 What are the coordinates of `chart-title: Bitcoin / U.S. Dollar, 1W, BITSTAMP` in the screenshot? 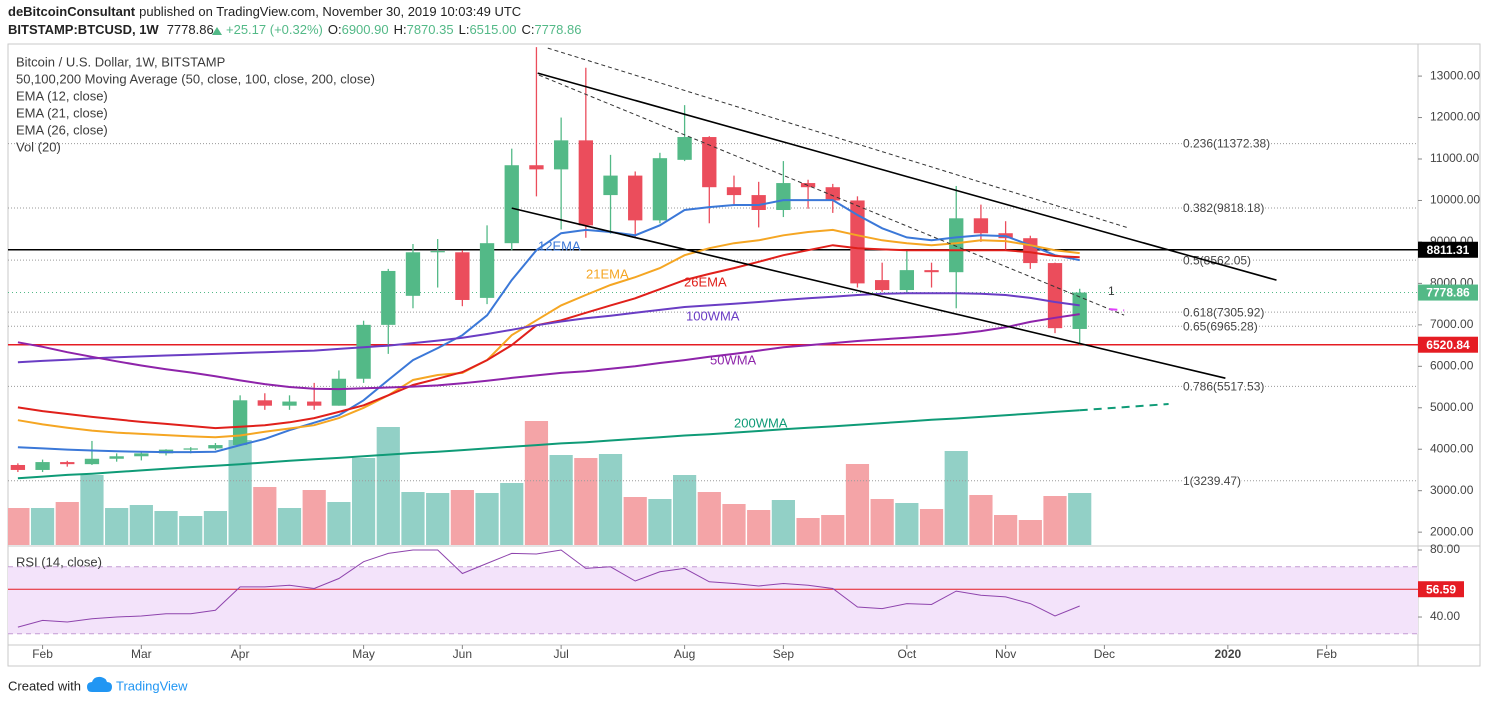 It's located at (120, 61).